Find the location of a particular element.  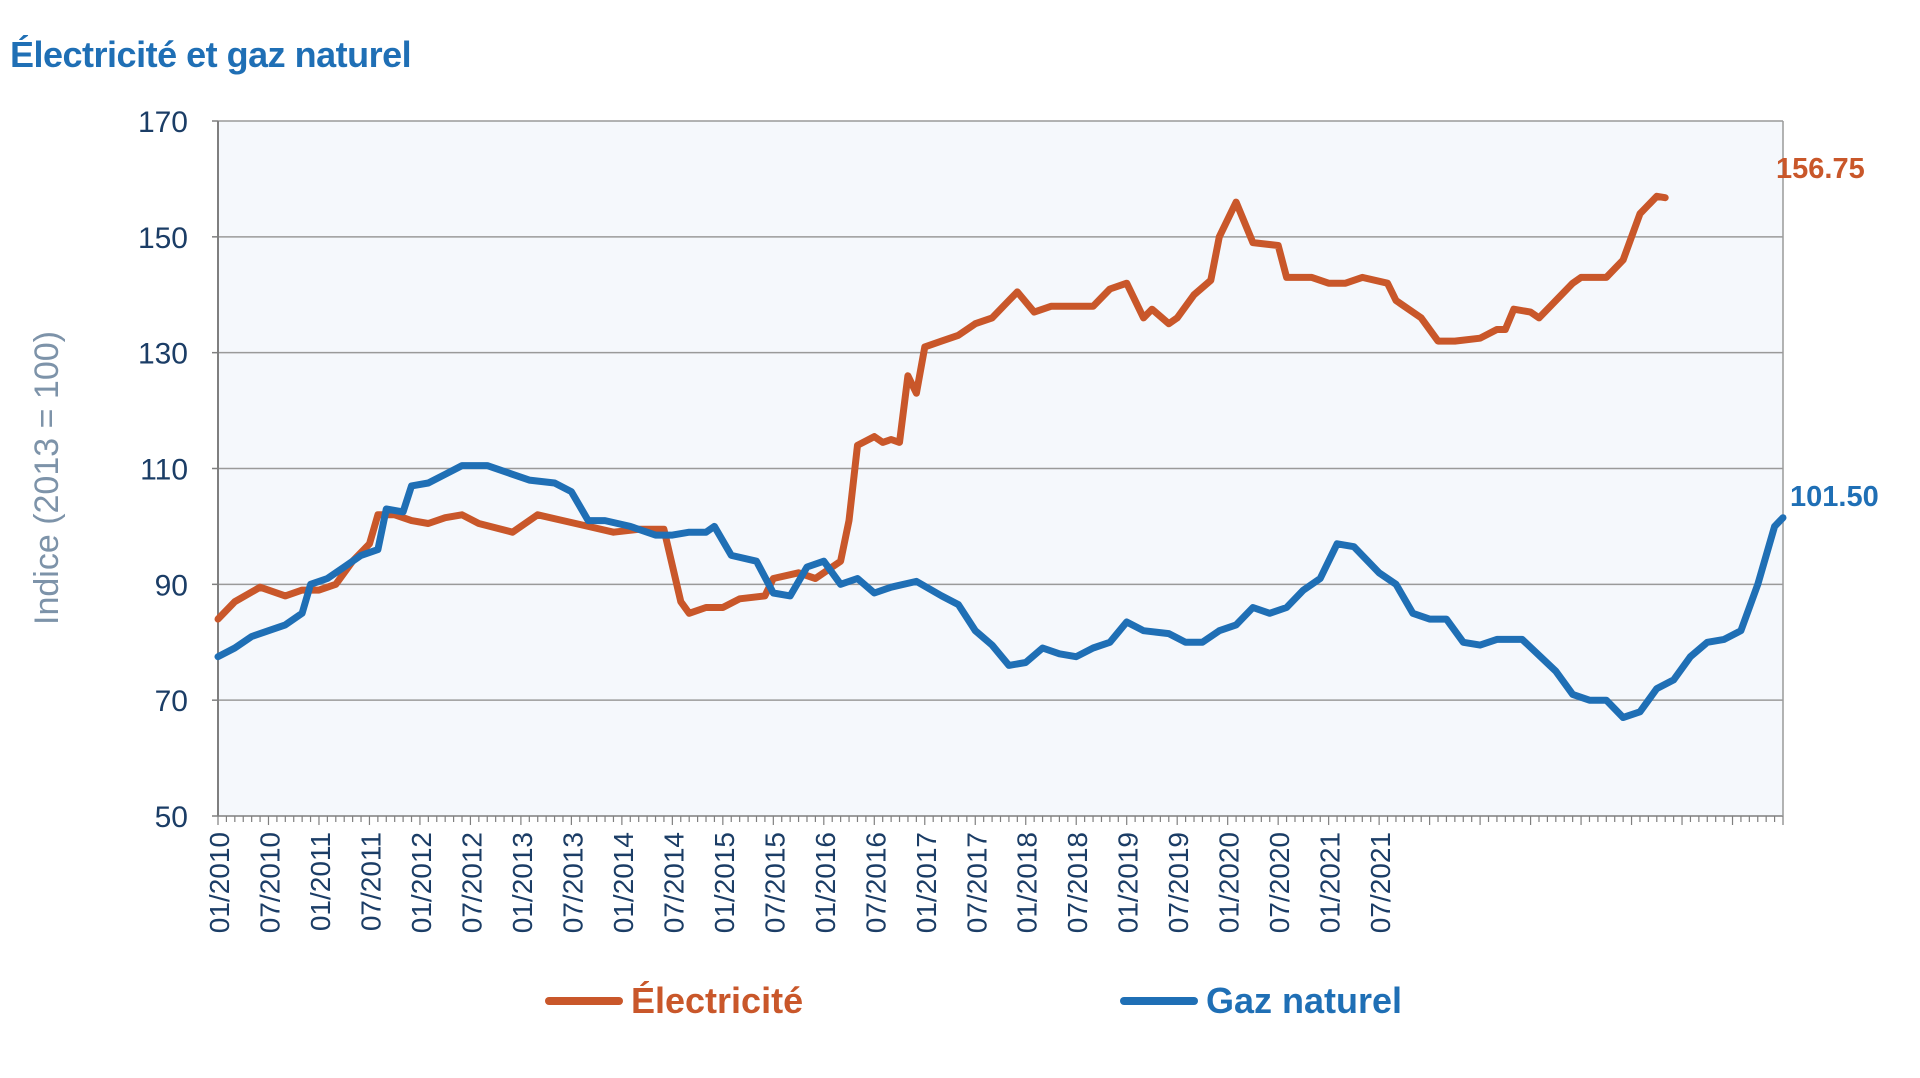

end-label-electricite: 156.75 is located at coordinates (1820, 169).